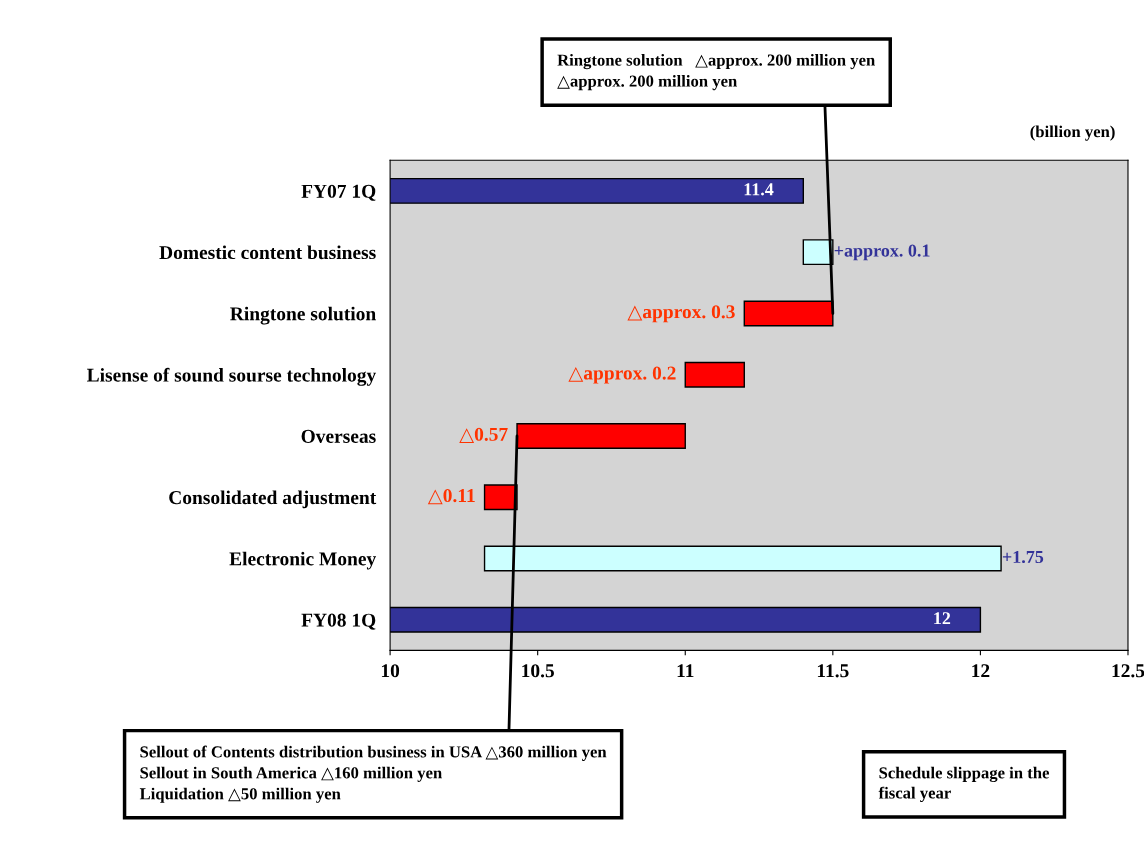  I want to click on y-tick-label: Lisense of sound sourse technology, so click(232, 376).